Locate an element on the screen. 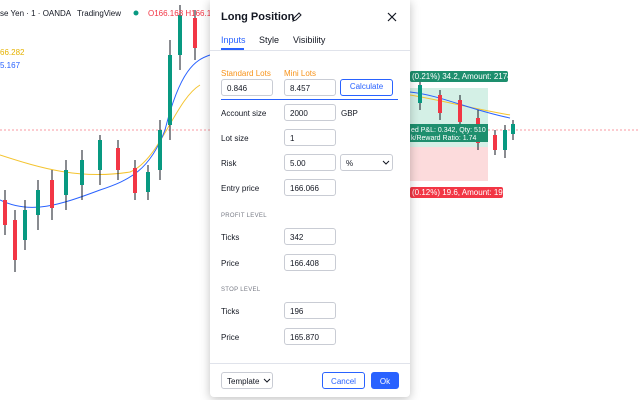 Image resolution: width=640 pixels, height=400 pixels. ratio-label: k/Reward Ratio: 1.74 is located at coordinates (443, 138).